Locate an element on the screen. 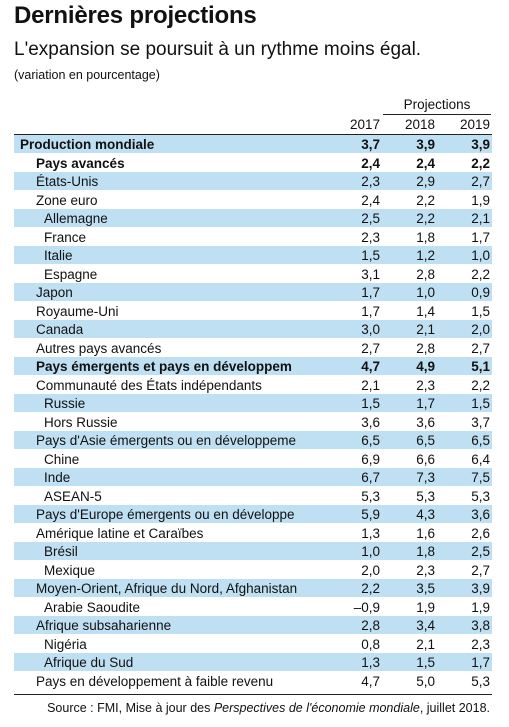  cell-2018: 1,4 is located at coordinates (425, 311).